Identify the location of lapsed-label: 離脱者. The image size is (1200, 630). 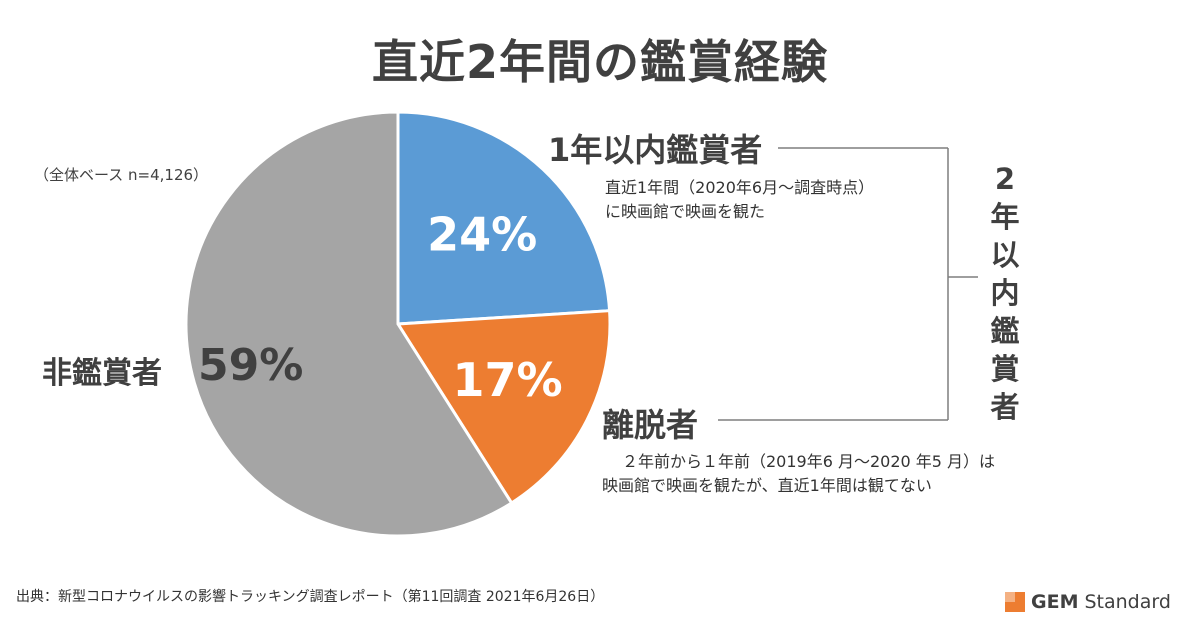
(650, 425).